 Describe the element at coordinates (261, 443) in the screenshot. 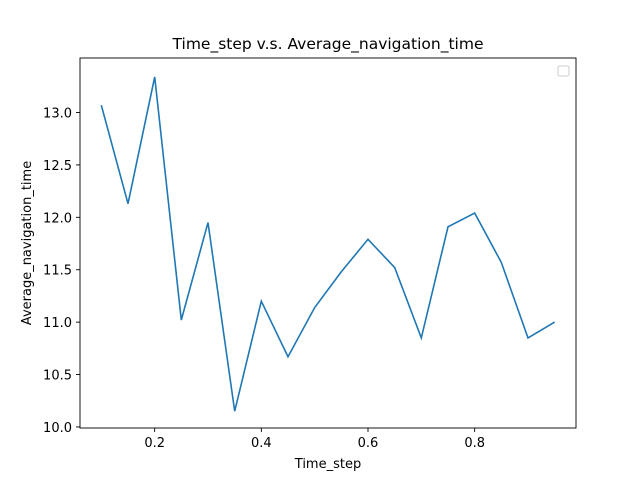

I see `x-tick-label: 0.4` at that location.